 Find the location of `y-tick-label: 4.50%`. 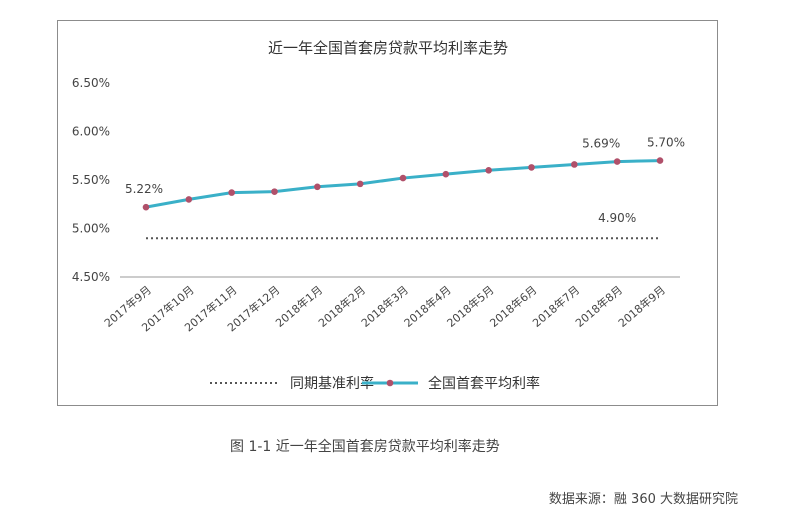

y-tick-label: 4.50% is located at coordinates (91, 277).